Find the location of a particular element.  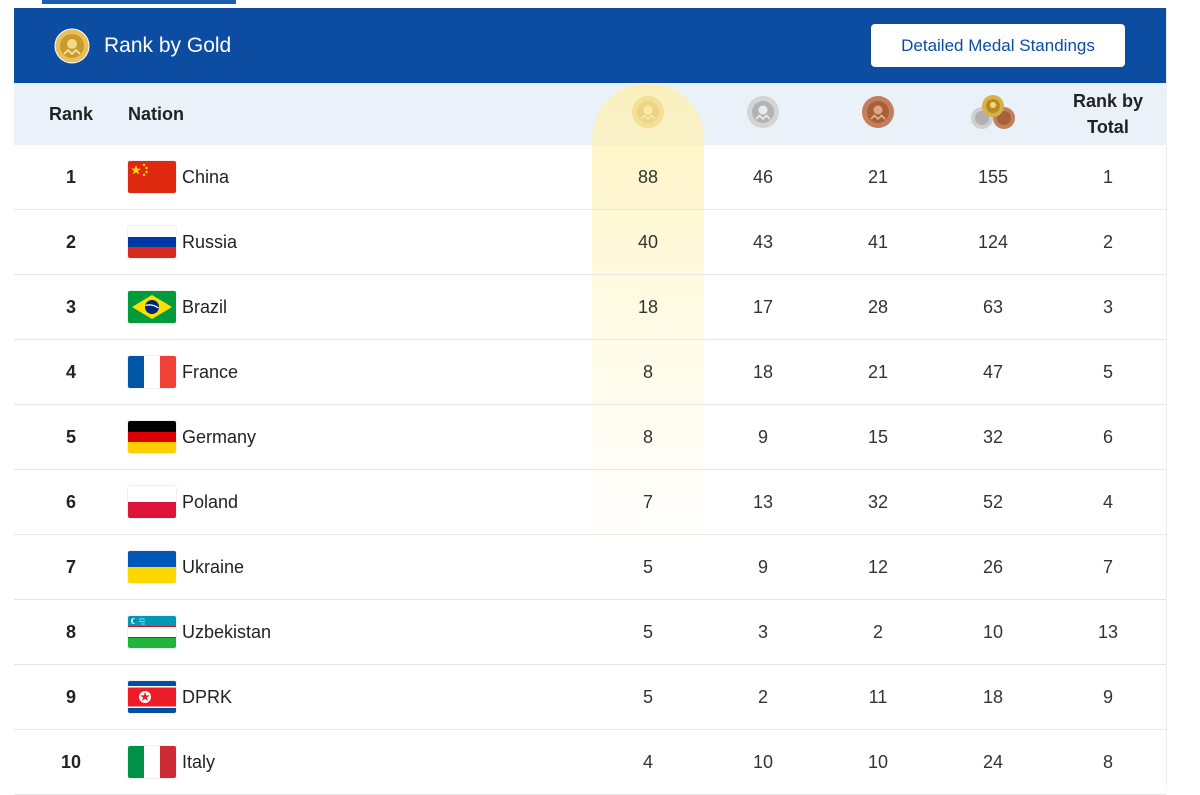

uzbekistan-flag-icon is located at coordinates (152, 632).